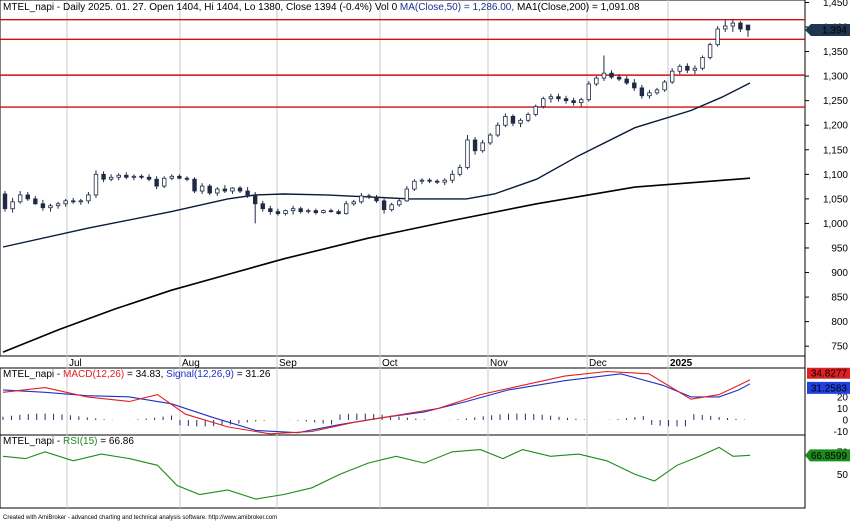  I want to click on y-tick-label: 1,250, so click(835, 101).